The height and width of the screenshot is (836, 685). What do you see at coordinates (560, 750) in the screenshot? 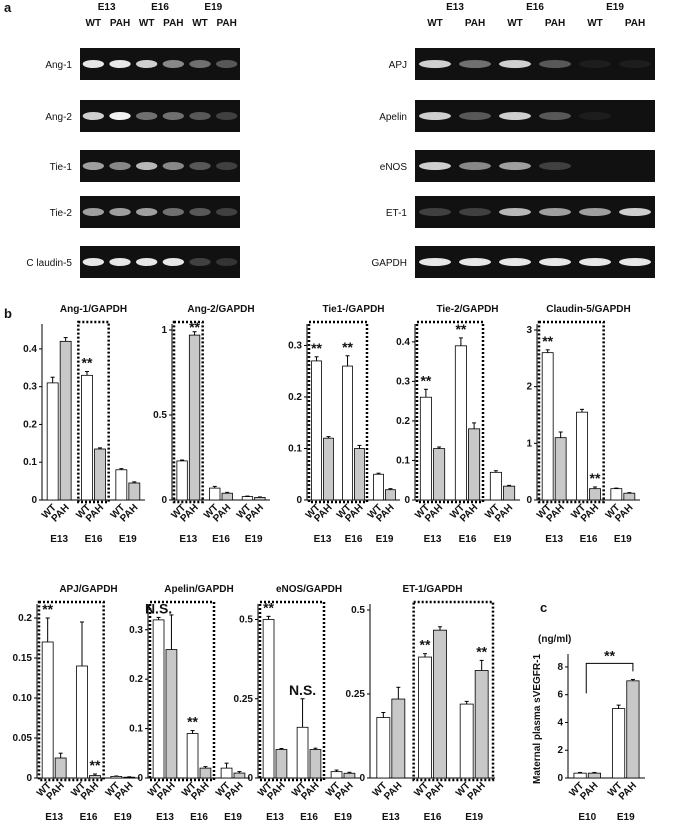
I see `y-tick-label: 2` at bounding box center [560, 750].